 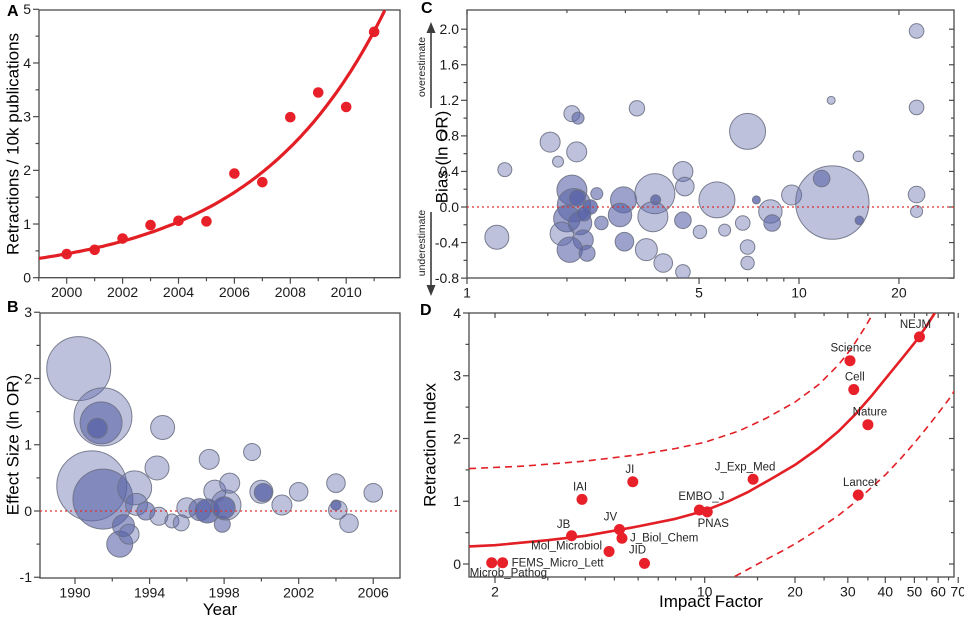 I want to click on panel-d-xlabel: Impact Factor, so click(x=711, y=601).